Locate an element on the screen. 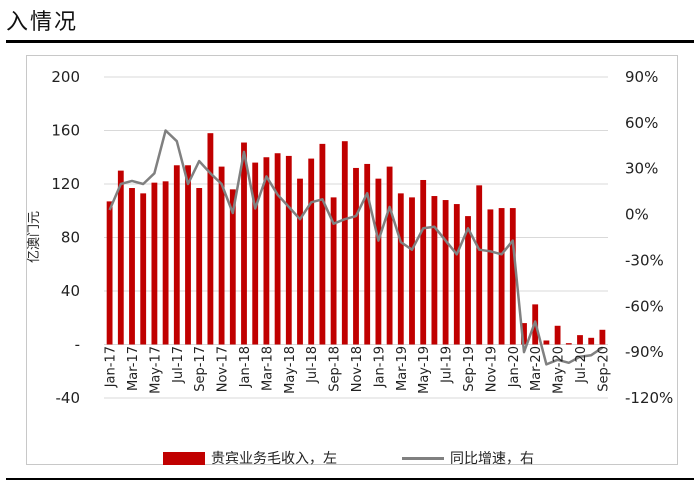 Image resolution: width=700 pixels, height=490 pixels. left-tick-label: -40 is located at coordinates (68, 398).